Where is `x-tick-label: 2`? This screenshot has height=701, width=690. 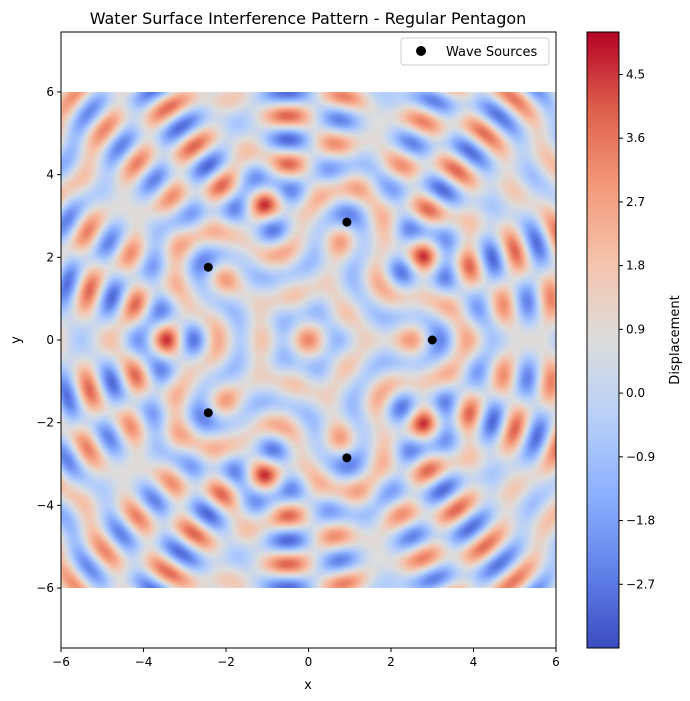 x-tick-label: 2 is located at coordinates (391, 662).